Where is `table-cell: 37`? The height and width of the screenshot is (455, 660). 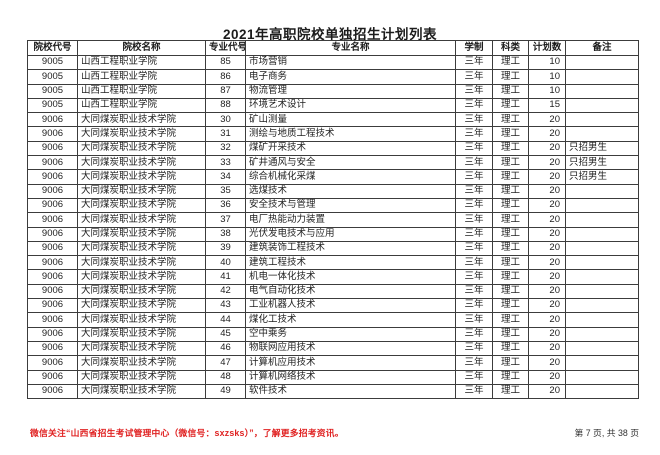
table-cell: 37 is located at coordinates (225, 220).